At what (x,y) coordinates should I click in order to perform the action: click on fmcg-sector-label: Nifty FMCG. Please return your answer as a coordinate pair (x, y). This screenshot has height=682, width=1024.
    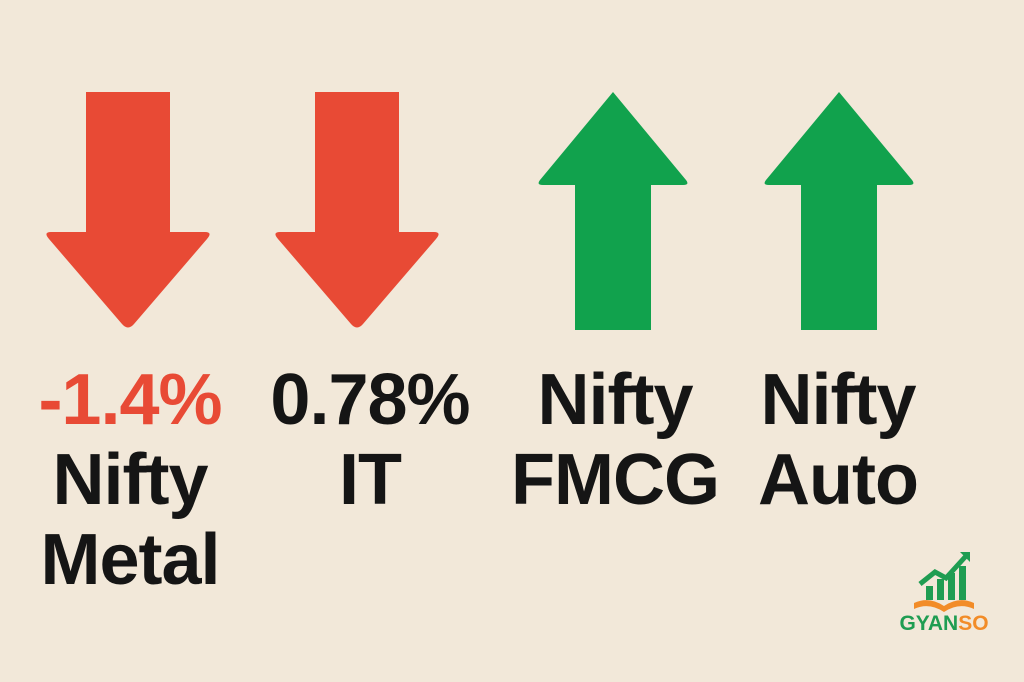
    Looking at the image, I should click on (615, 440).